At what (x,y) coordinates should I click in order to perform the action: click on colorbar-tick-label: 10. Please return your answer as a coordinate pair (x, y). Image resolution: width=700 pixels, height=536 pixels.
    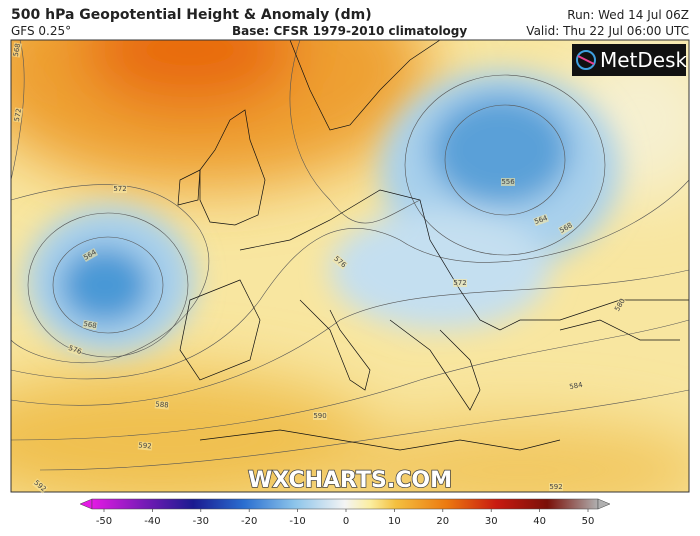
    Looking at the image, I should click on (394, 521).